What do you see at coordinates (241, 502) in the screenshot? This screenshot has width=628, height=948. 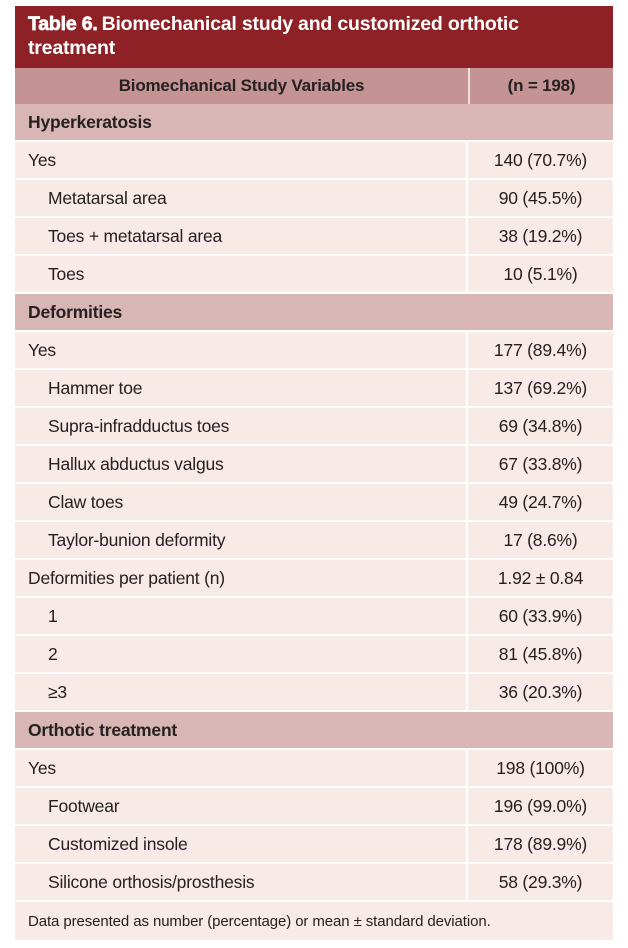 I see `row-label: Claw toes` at bounding box center [241, 502].